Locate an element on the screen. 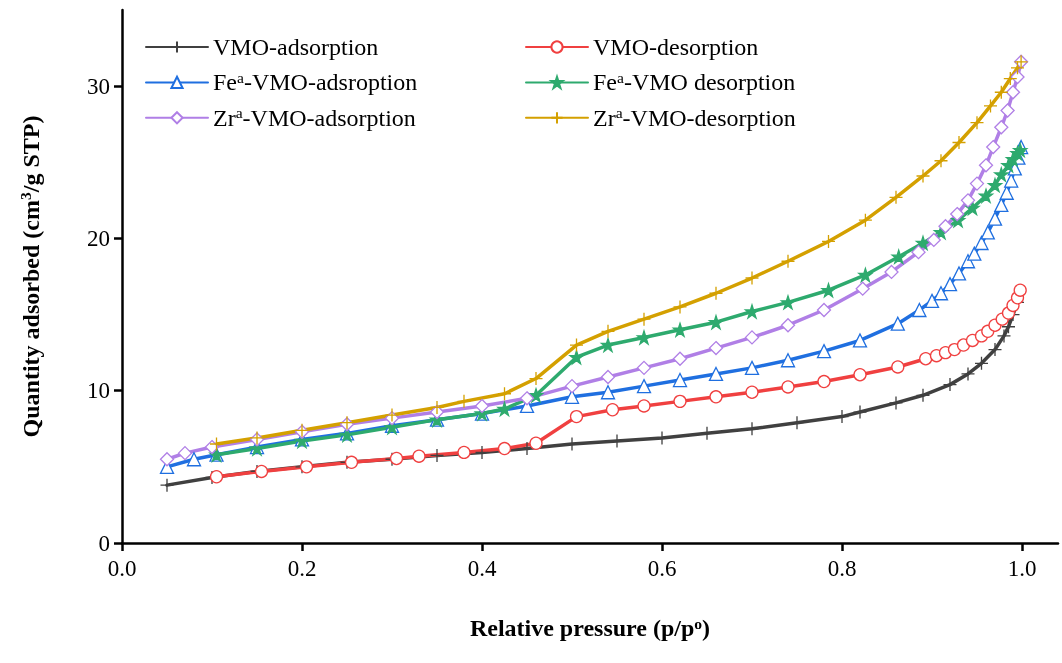 This screenshot has width=1062, height=663. y-tick-label: 0 is located at coordinates (104, 543).